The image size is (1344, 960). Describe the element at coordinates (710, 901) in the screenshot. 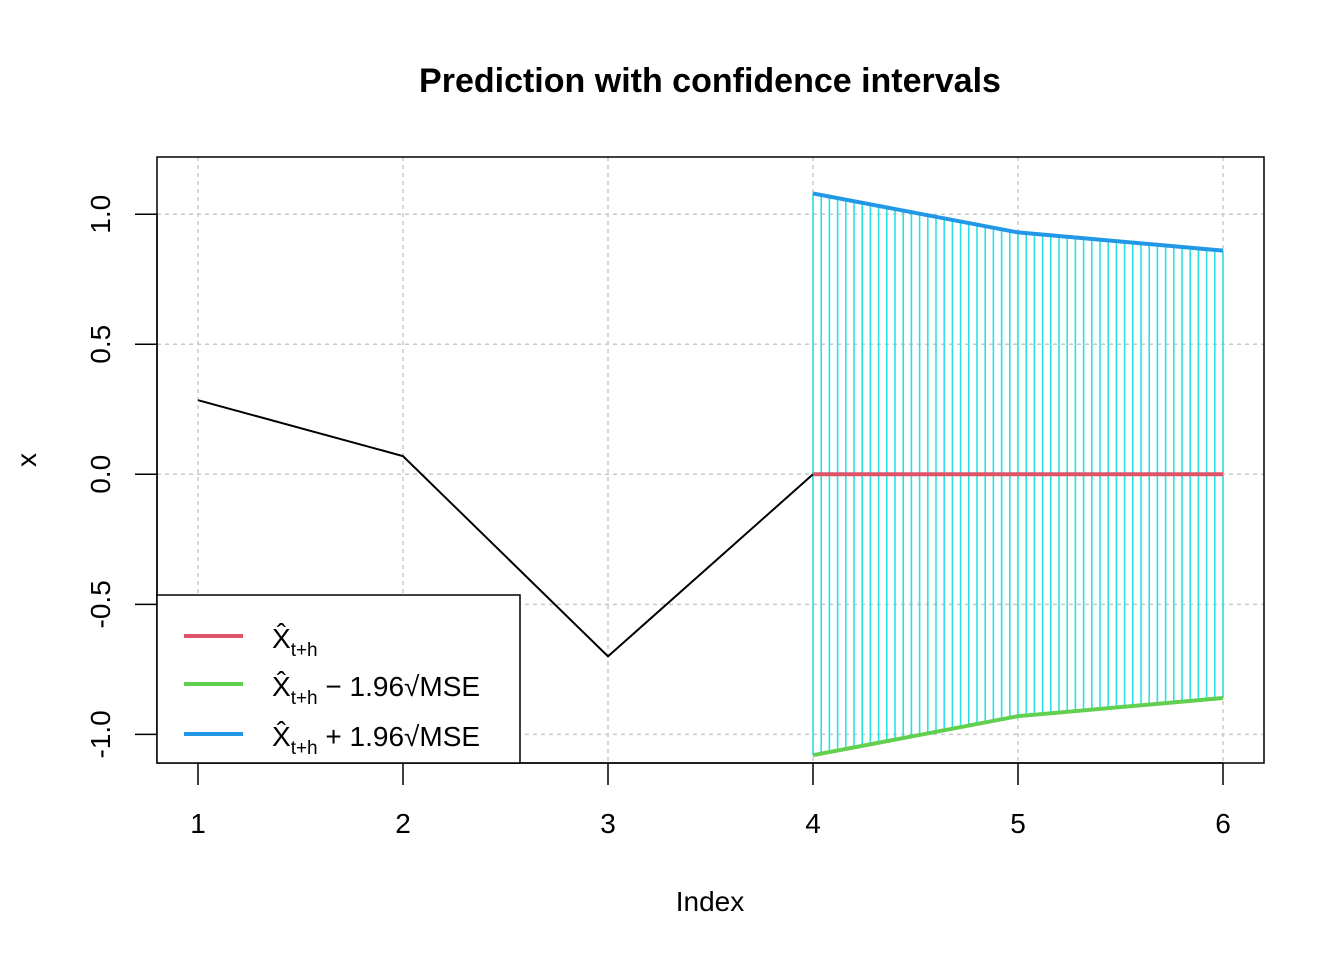

I see `x-axis-label: Index` at that location.